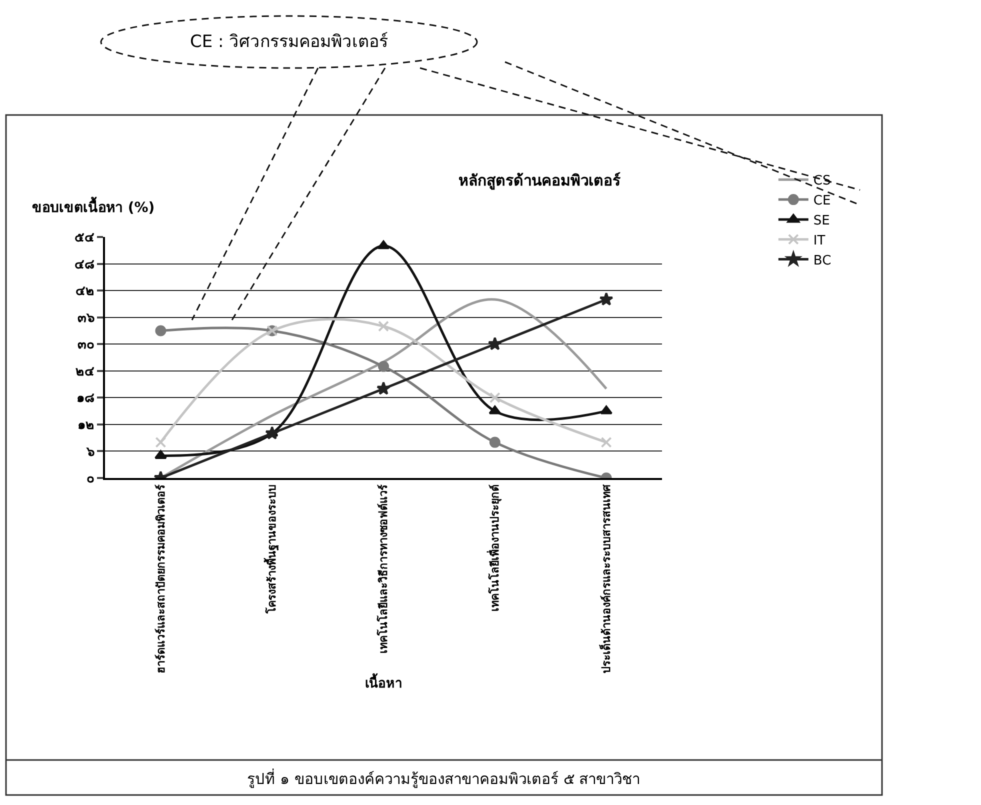 This screenshot has height=805, width=981. I want to click on y-axis-title: ขอบเขตเนื้อหา (%), so click(93, 206).